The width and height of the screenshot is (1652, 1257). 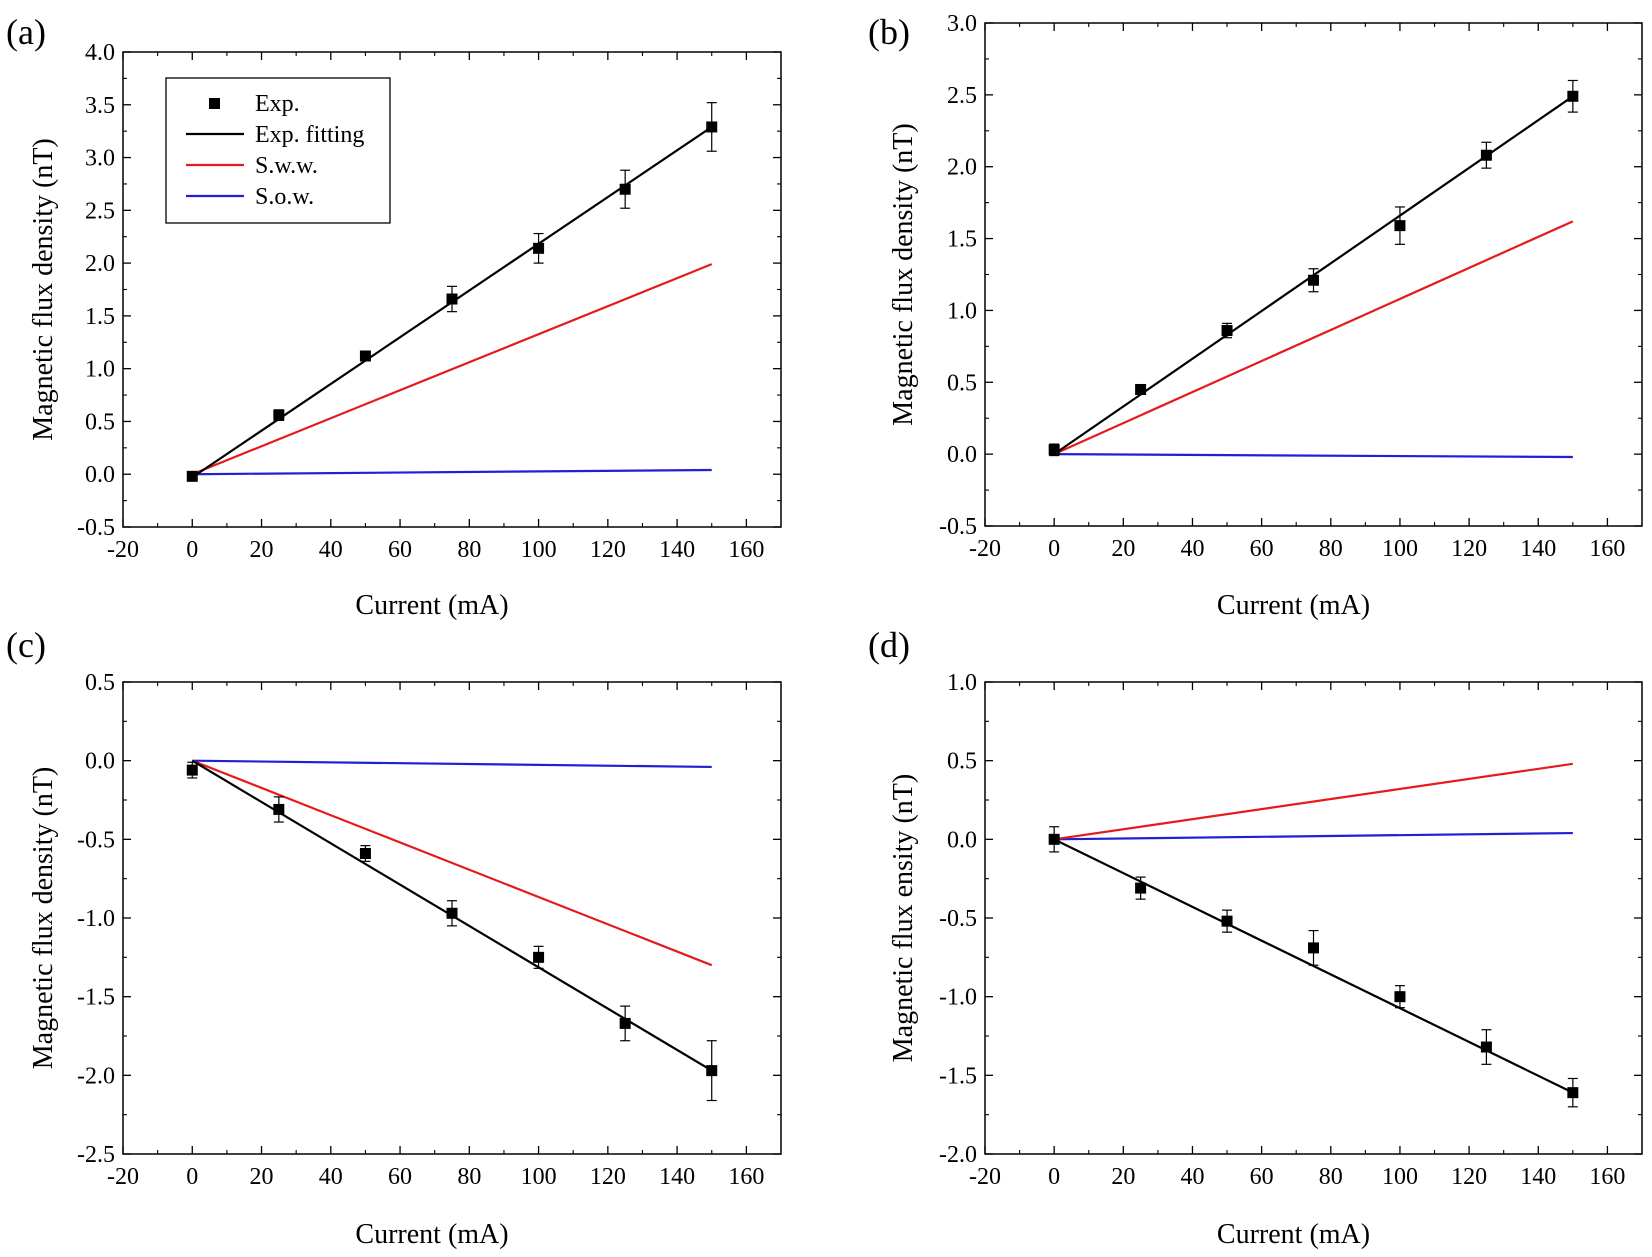 I want to click on legend-marker-exp, so click(x=214, y=103).